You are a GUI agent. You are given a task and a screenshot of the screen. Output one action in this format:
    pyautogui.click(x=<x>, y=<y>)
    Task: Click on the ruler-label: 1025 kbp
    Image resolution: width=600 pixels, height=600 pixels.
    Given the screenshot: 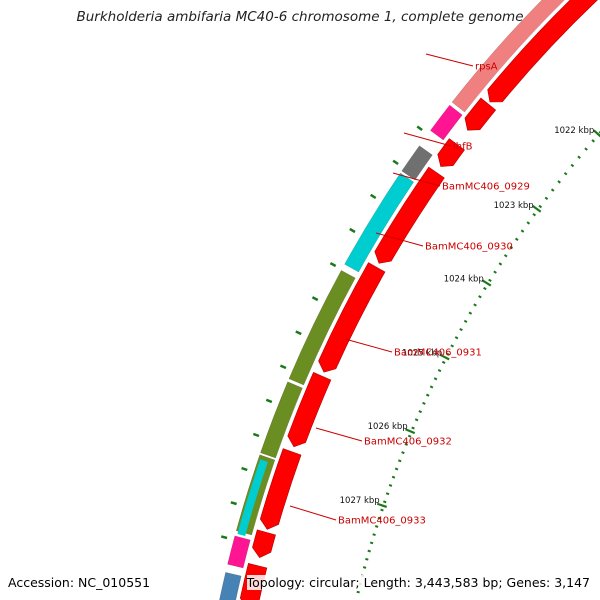 What is the action you would take?
    pyautogui.click(x=422, y=353)
    